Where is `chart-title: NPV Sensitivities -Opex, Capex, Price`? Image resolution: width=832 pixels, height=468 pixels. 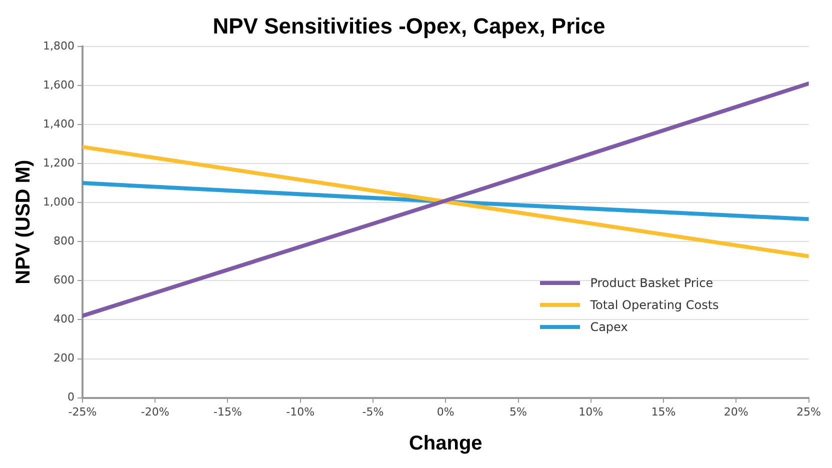 chart-title: NPV Sensitivities -Opex, Capex, Price is located at coordinates (409, 25).